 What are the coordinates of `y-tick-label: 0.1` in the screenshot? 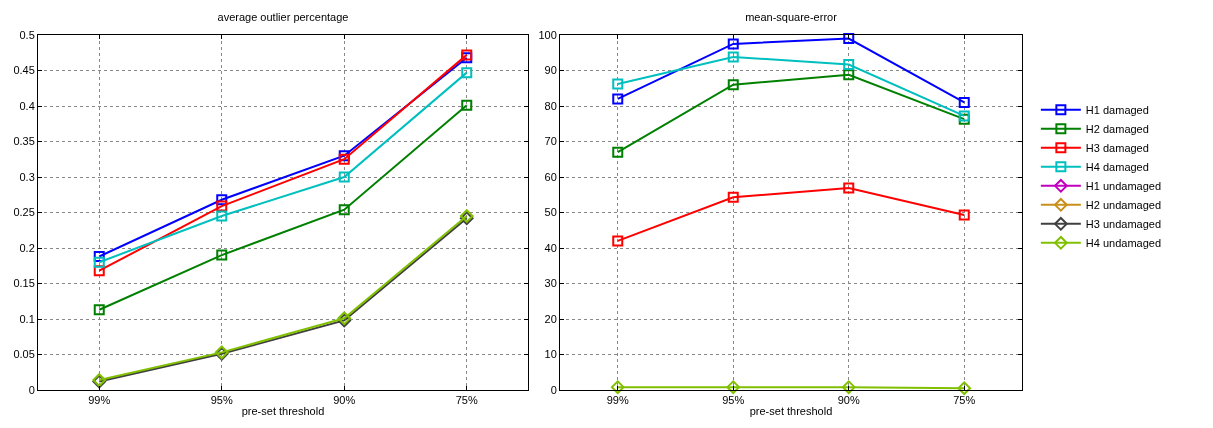 It's located at (27, 318).